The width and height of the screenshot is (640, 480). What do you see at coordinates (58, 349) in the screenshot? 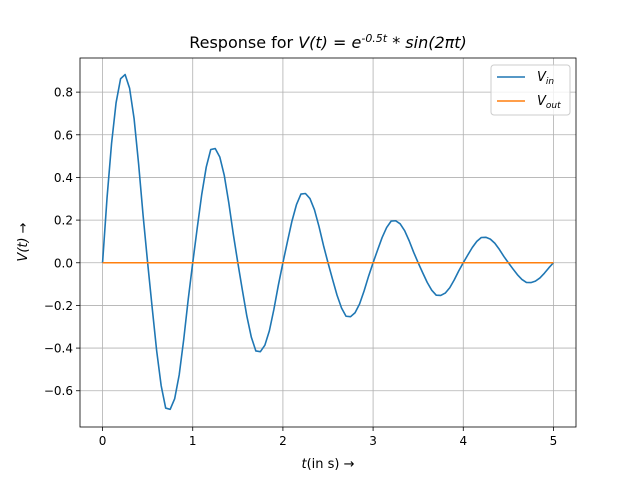
I see `y-tick-label: −0.4` at bounding box center [58, 349].